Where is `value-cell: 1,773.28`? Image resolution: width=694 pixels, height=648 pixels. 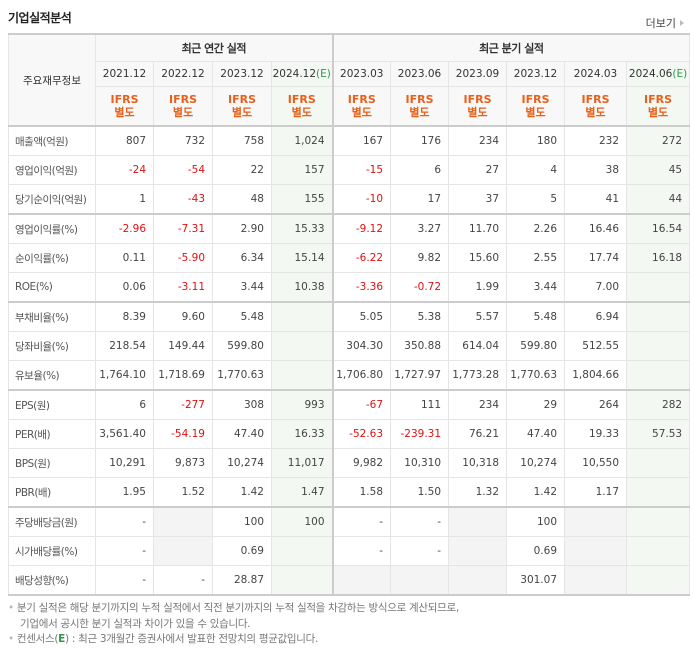 value-cell: 1,773.28 is located at coordinates (478, 375).